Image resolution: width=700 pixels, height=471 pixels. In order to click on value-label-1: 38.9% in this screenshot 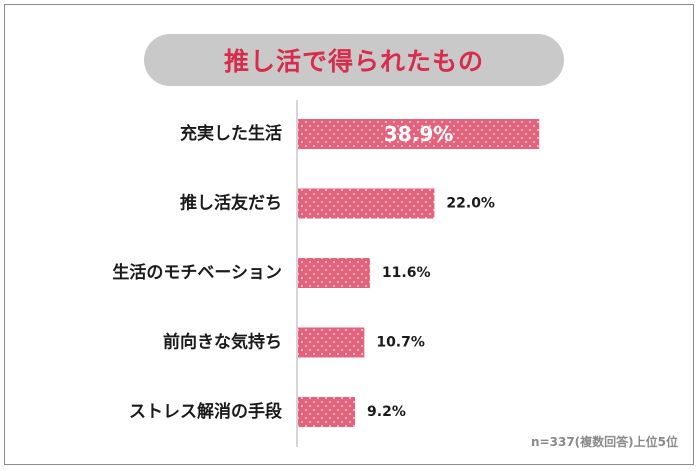, I will do `click(418, 134)`.